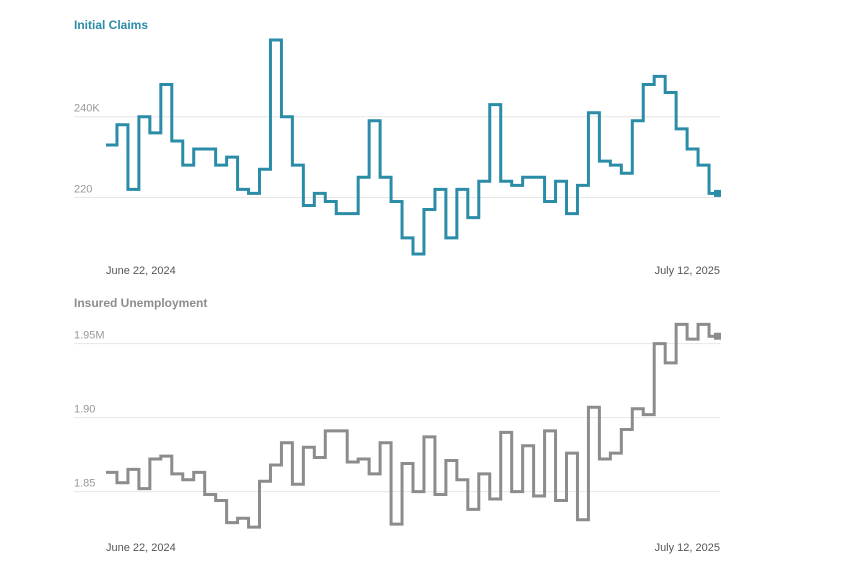 The width and height of the screenshot is (860, 573). Describe the element at coordinates (89, 336) in the screenshot. I see `y-tick-label: 1.95M` at that location.